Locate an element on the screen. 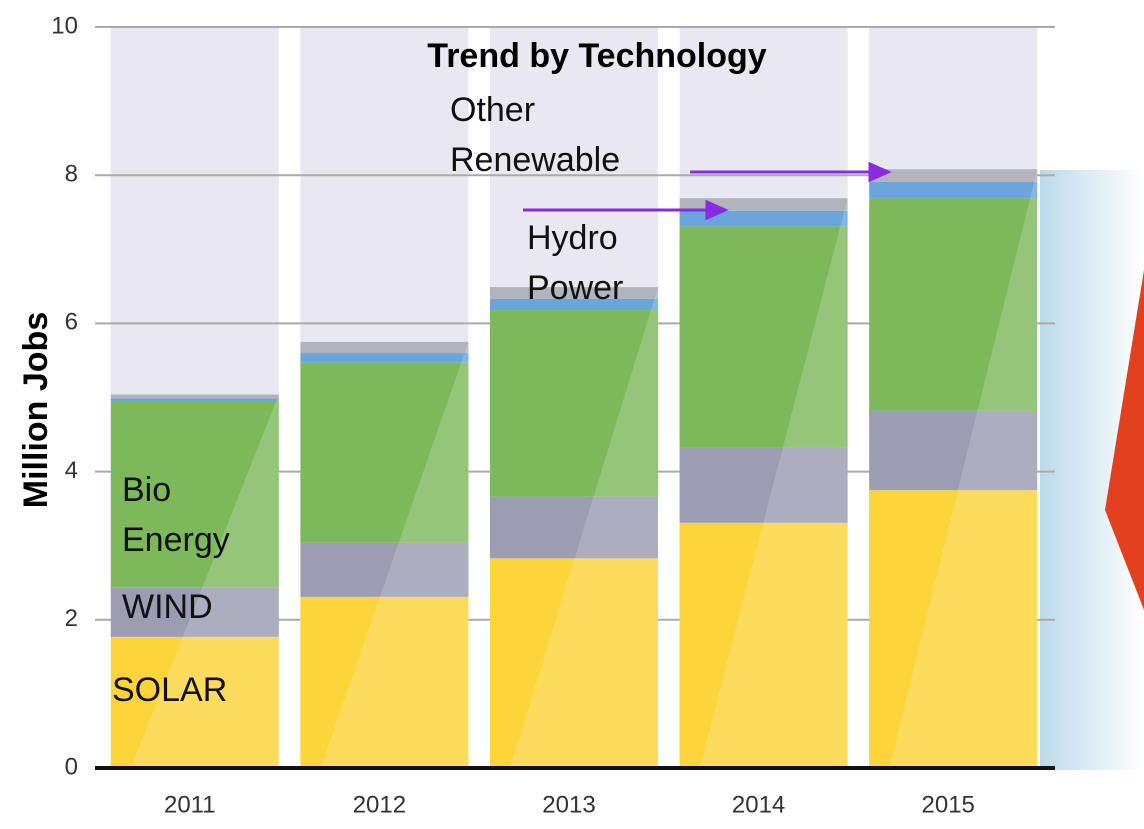 This screenshot has width=1144, height=829. annotation-wind: WIND is located at coordinates (167, 607).